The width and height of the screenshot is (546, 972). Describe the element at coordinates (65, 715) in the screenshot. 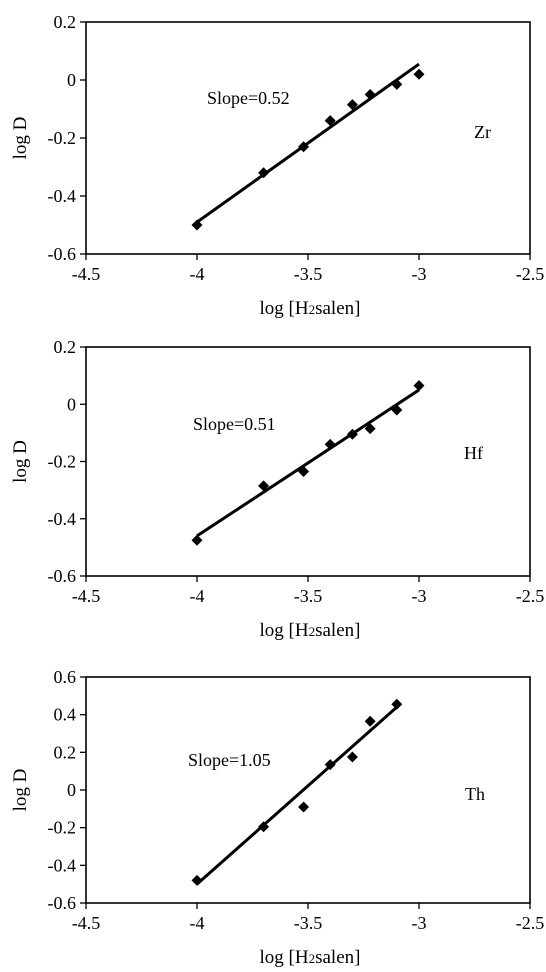

I see `y-tick-label: 0.4` at that location.